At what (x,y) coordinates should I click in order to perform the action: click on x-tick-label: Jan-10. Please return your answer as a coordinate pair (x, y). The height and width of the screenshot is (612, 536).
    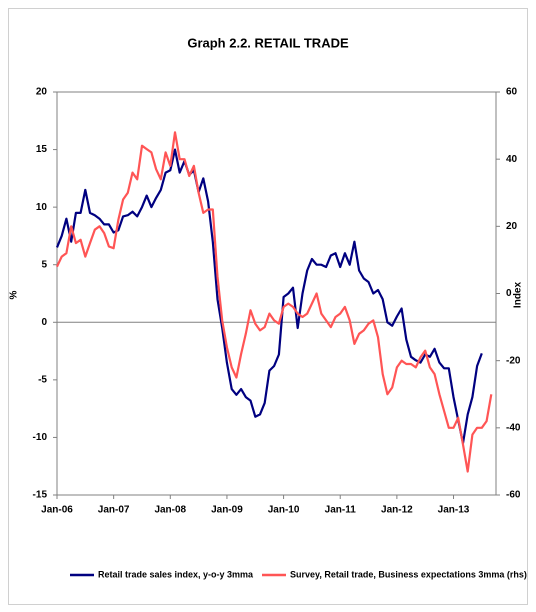
    Looking at the image, I should click on (284, 510).